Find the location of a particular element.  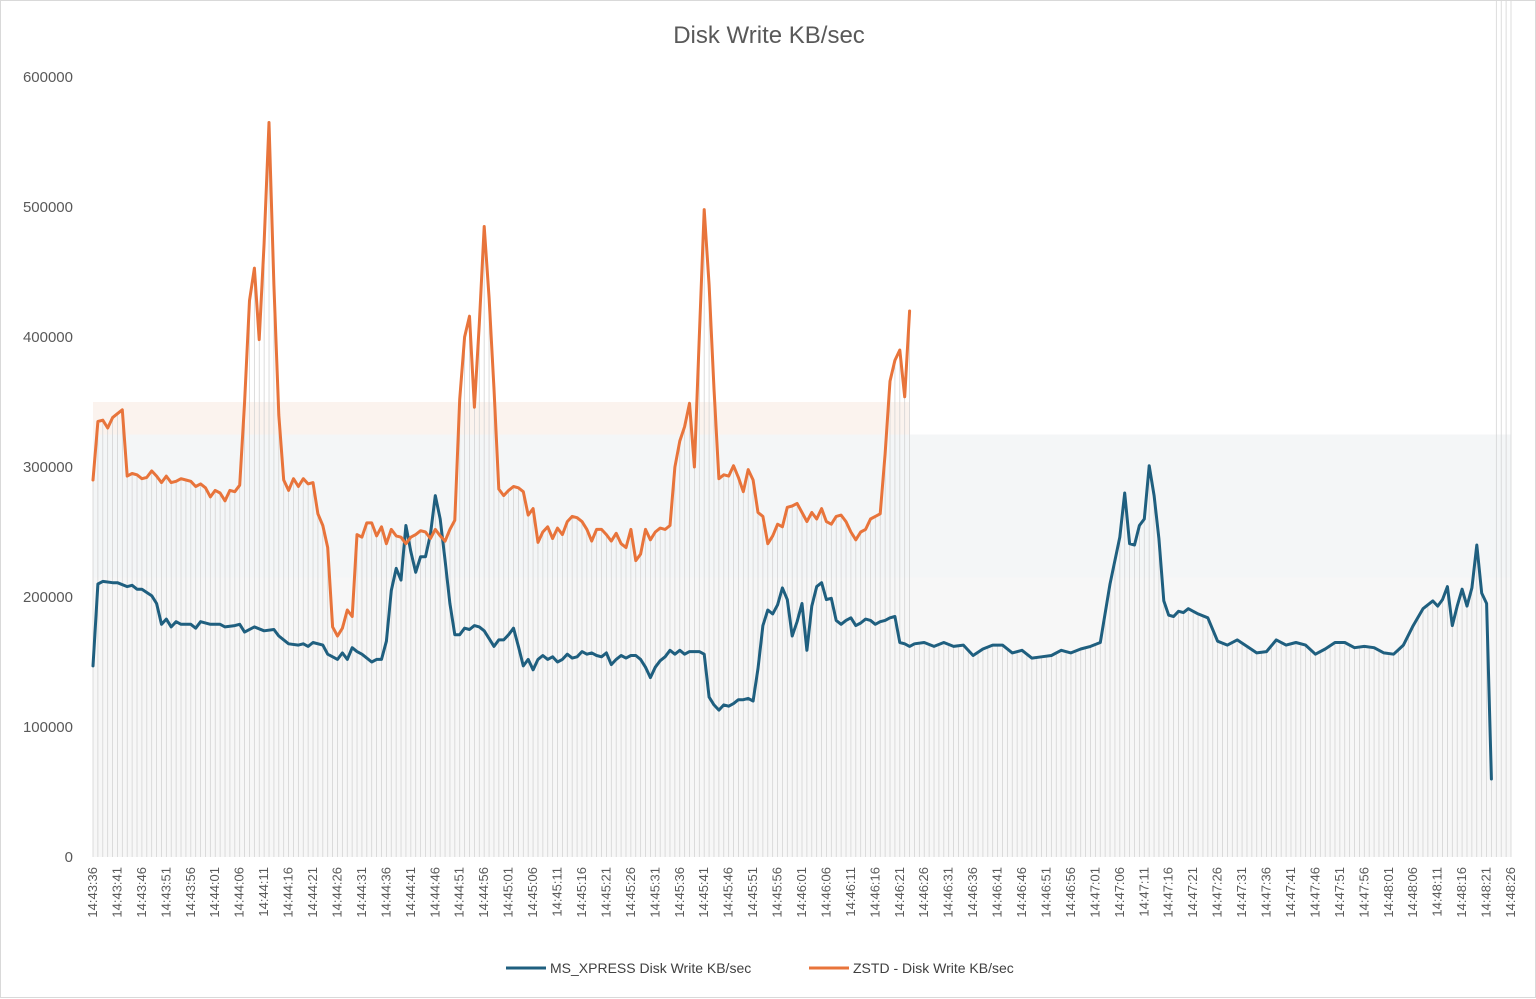

x-tick-label: 14:44:41 is located at coordinates (410, 892).